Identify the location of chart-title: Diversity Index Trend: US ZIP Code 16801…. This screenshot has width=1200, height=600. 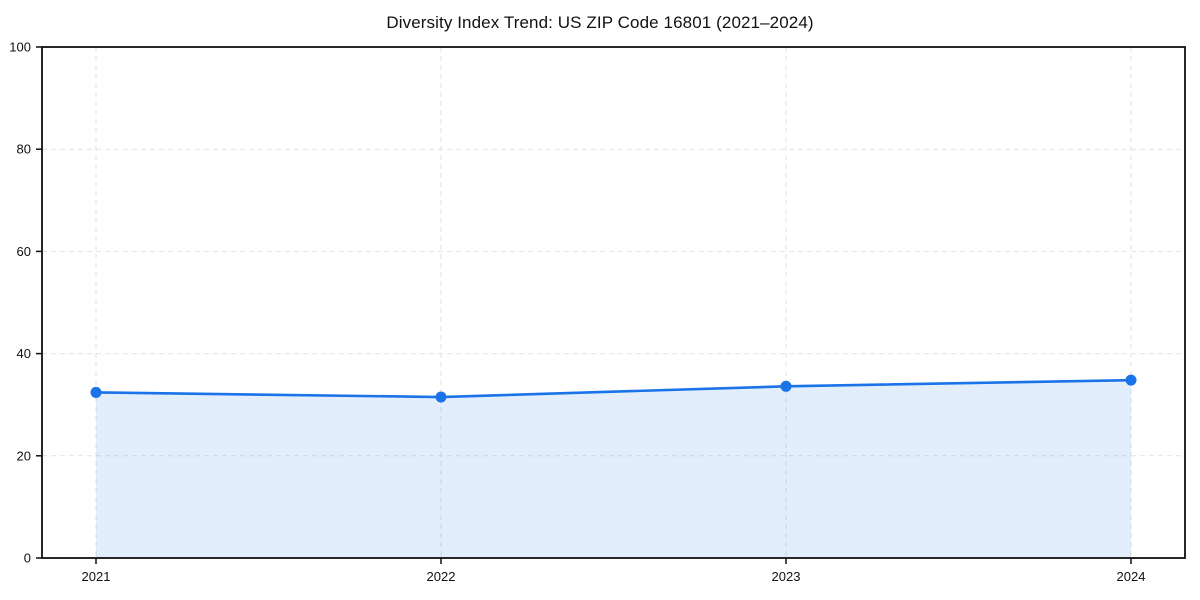
(600, 22).